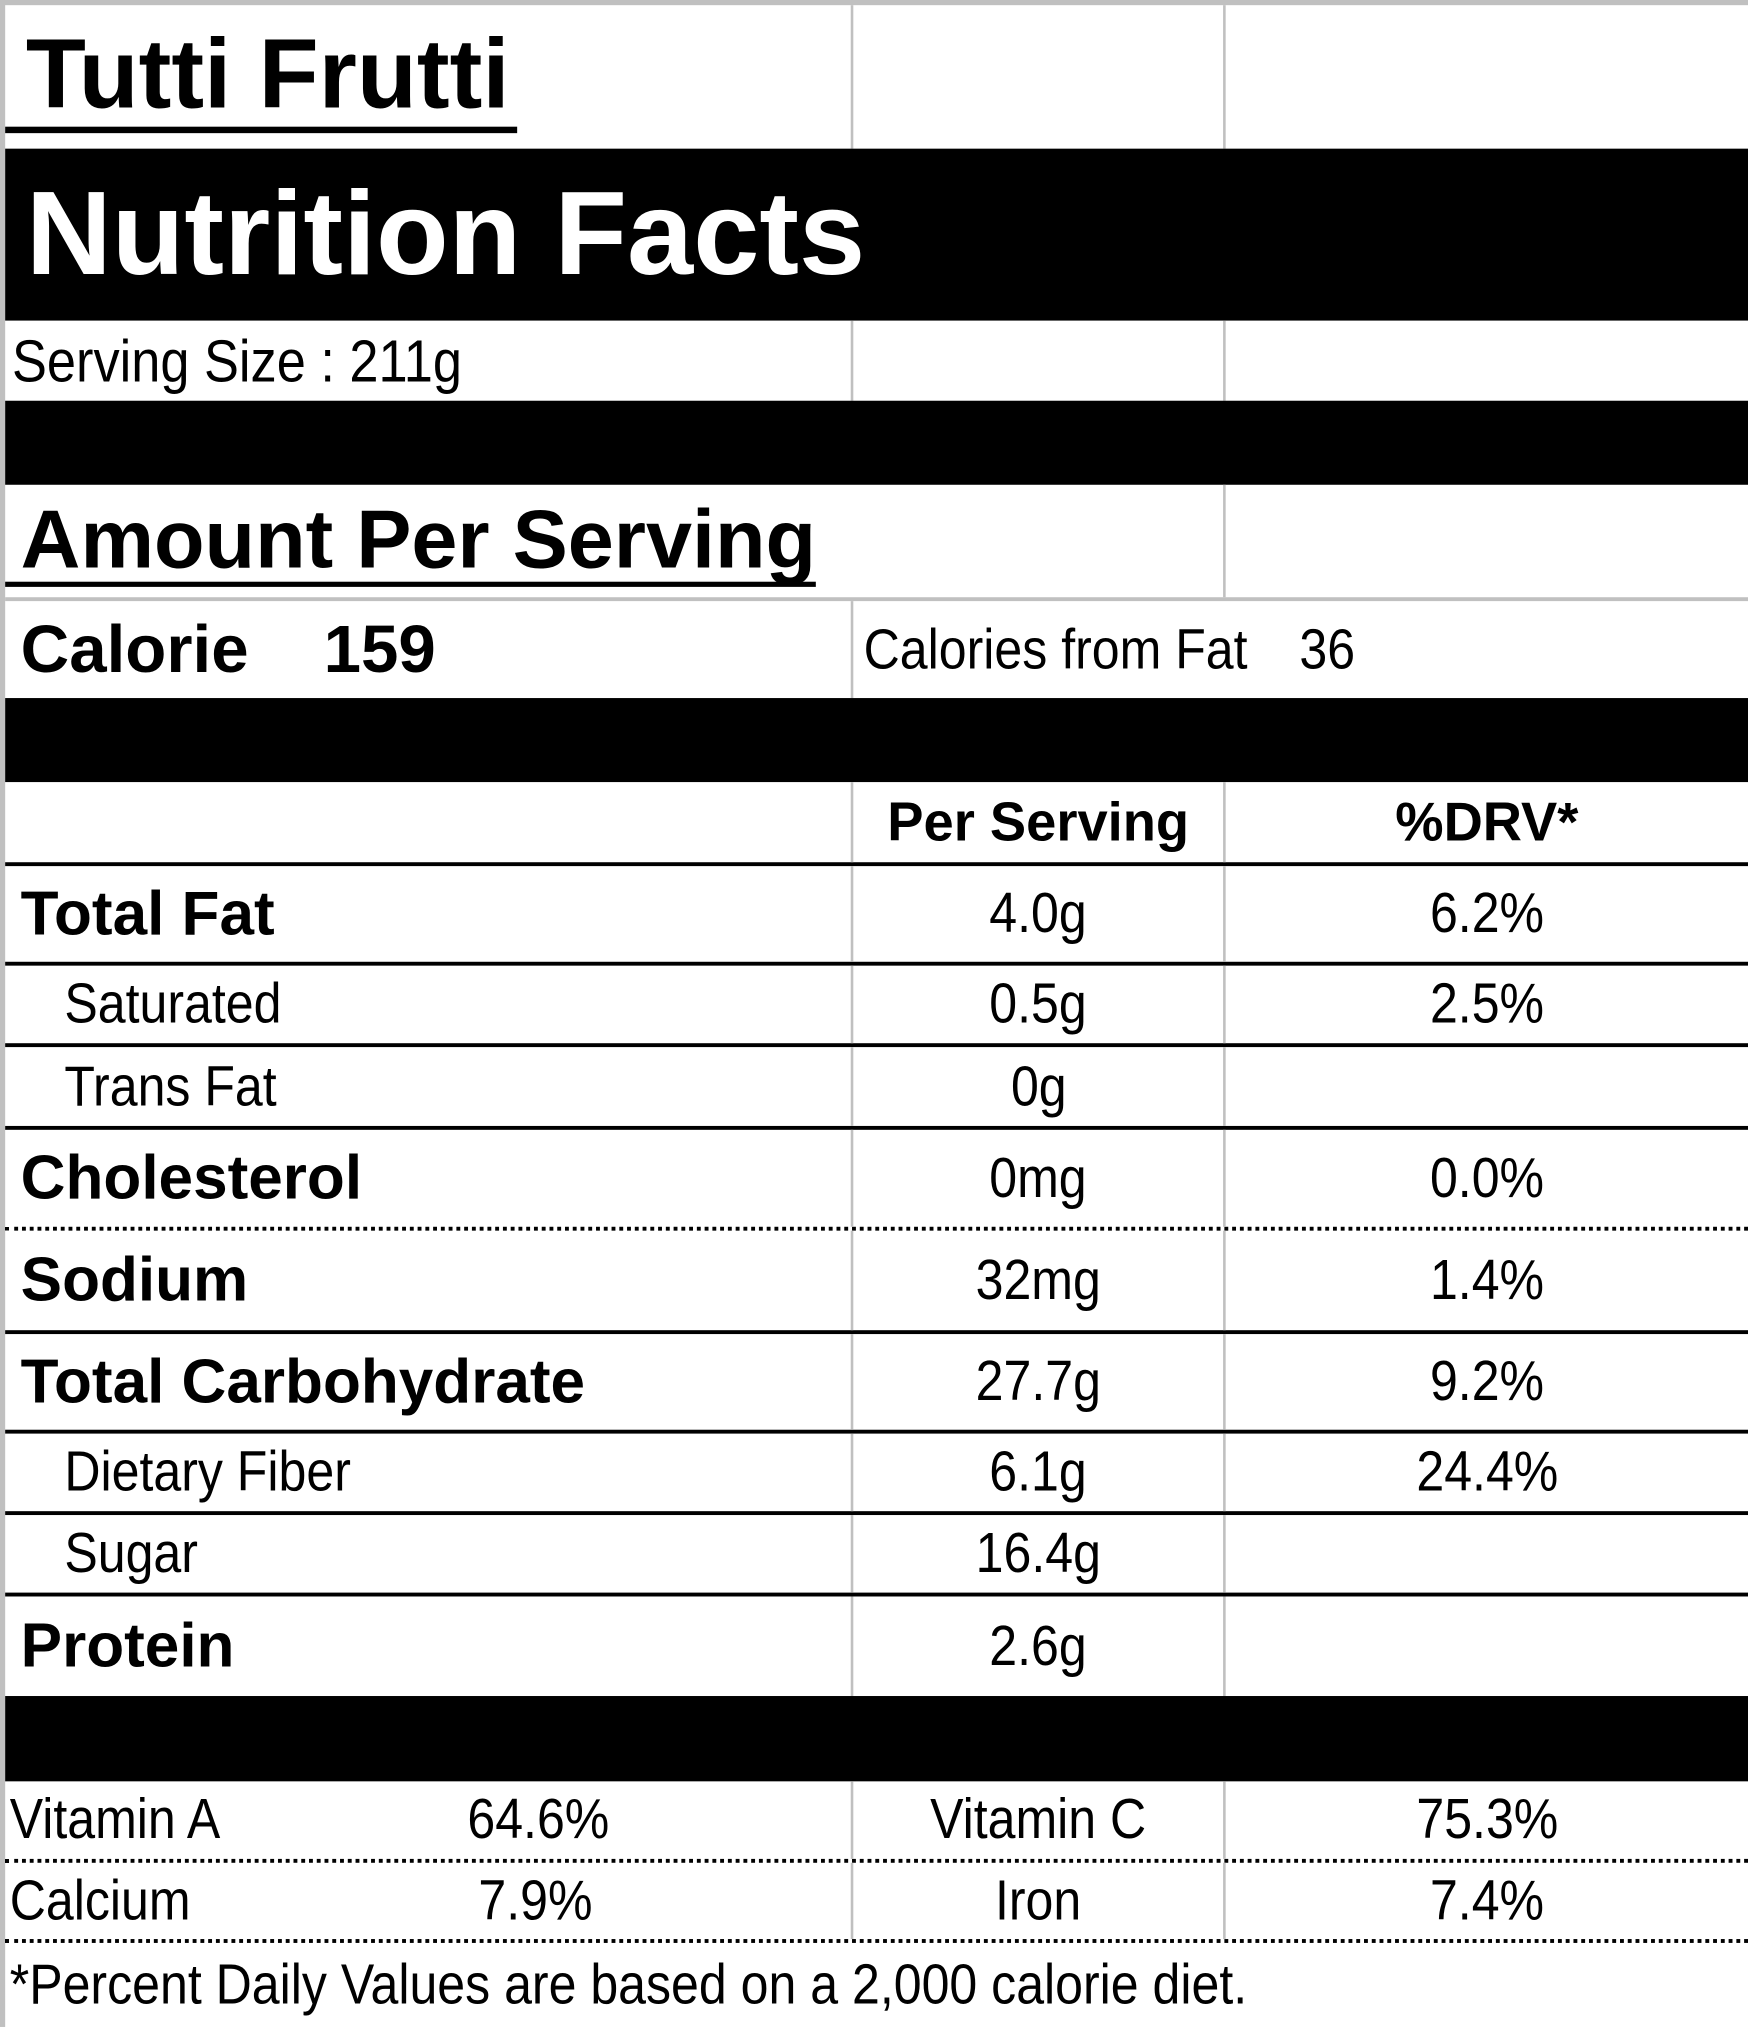 This screenshot has height=2027, width=1748. Describe the element at coordinates (100, 1900) in the screenshot. I see `vitamin-name: Calcium` at that location.